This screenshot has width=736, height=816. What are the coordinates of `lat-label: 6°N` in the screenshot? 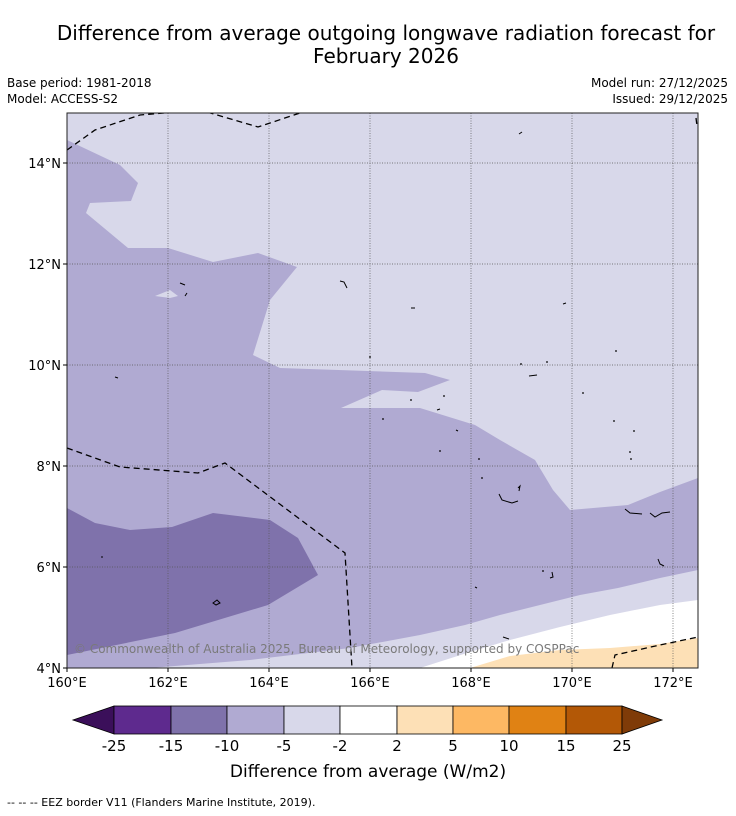 It's located at (49, 568).